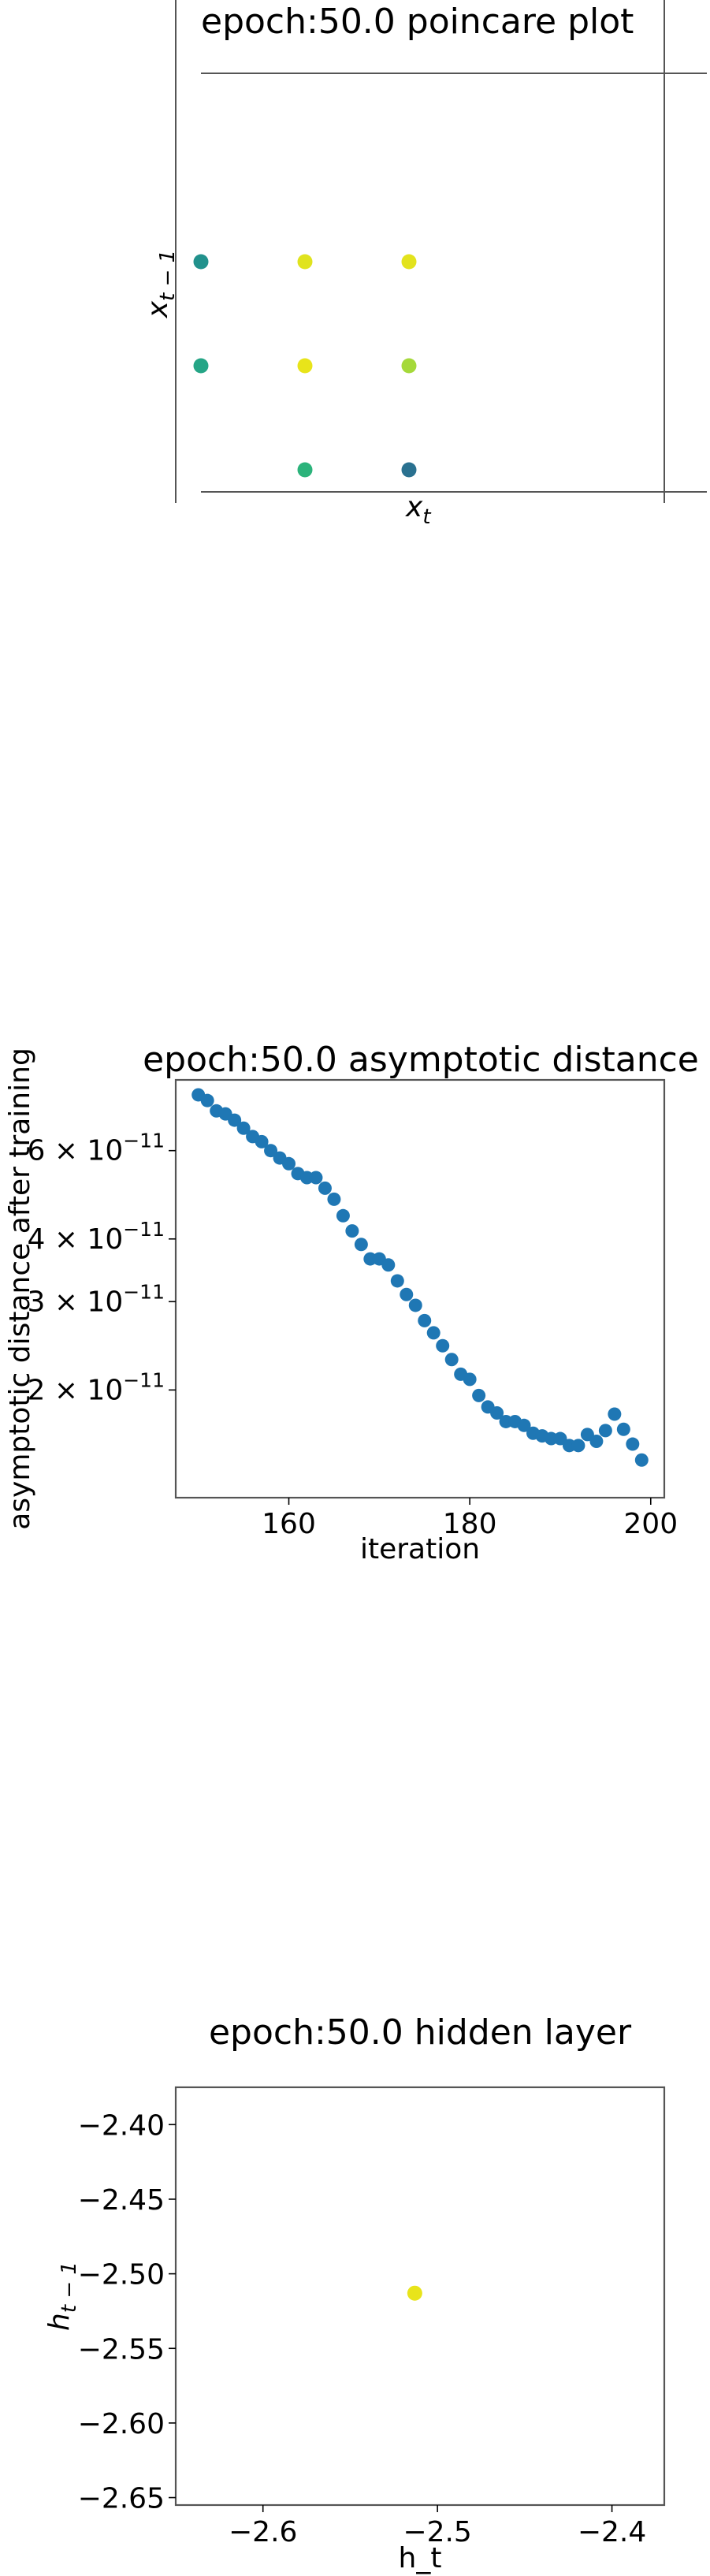 This screenshot has height=2576, width=710. I want to click on poincare-points, so click(305, 366).